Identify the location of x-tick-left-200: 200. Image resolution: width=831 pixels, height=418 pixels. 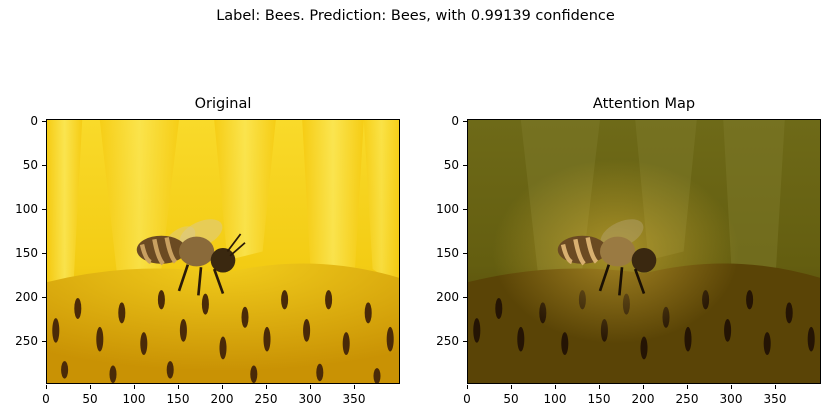
(222, 395).